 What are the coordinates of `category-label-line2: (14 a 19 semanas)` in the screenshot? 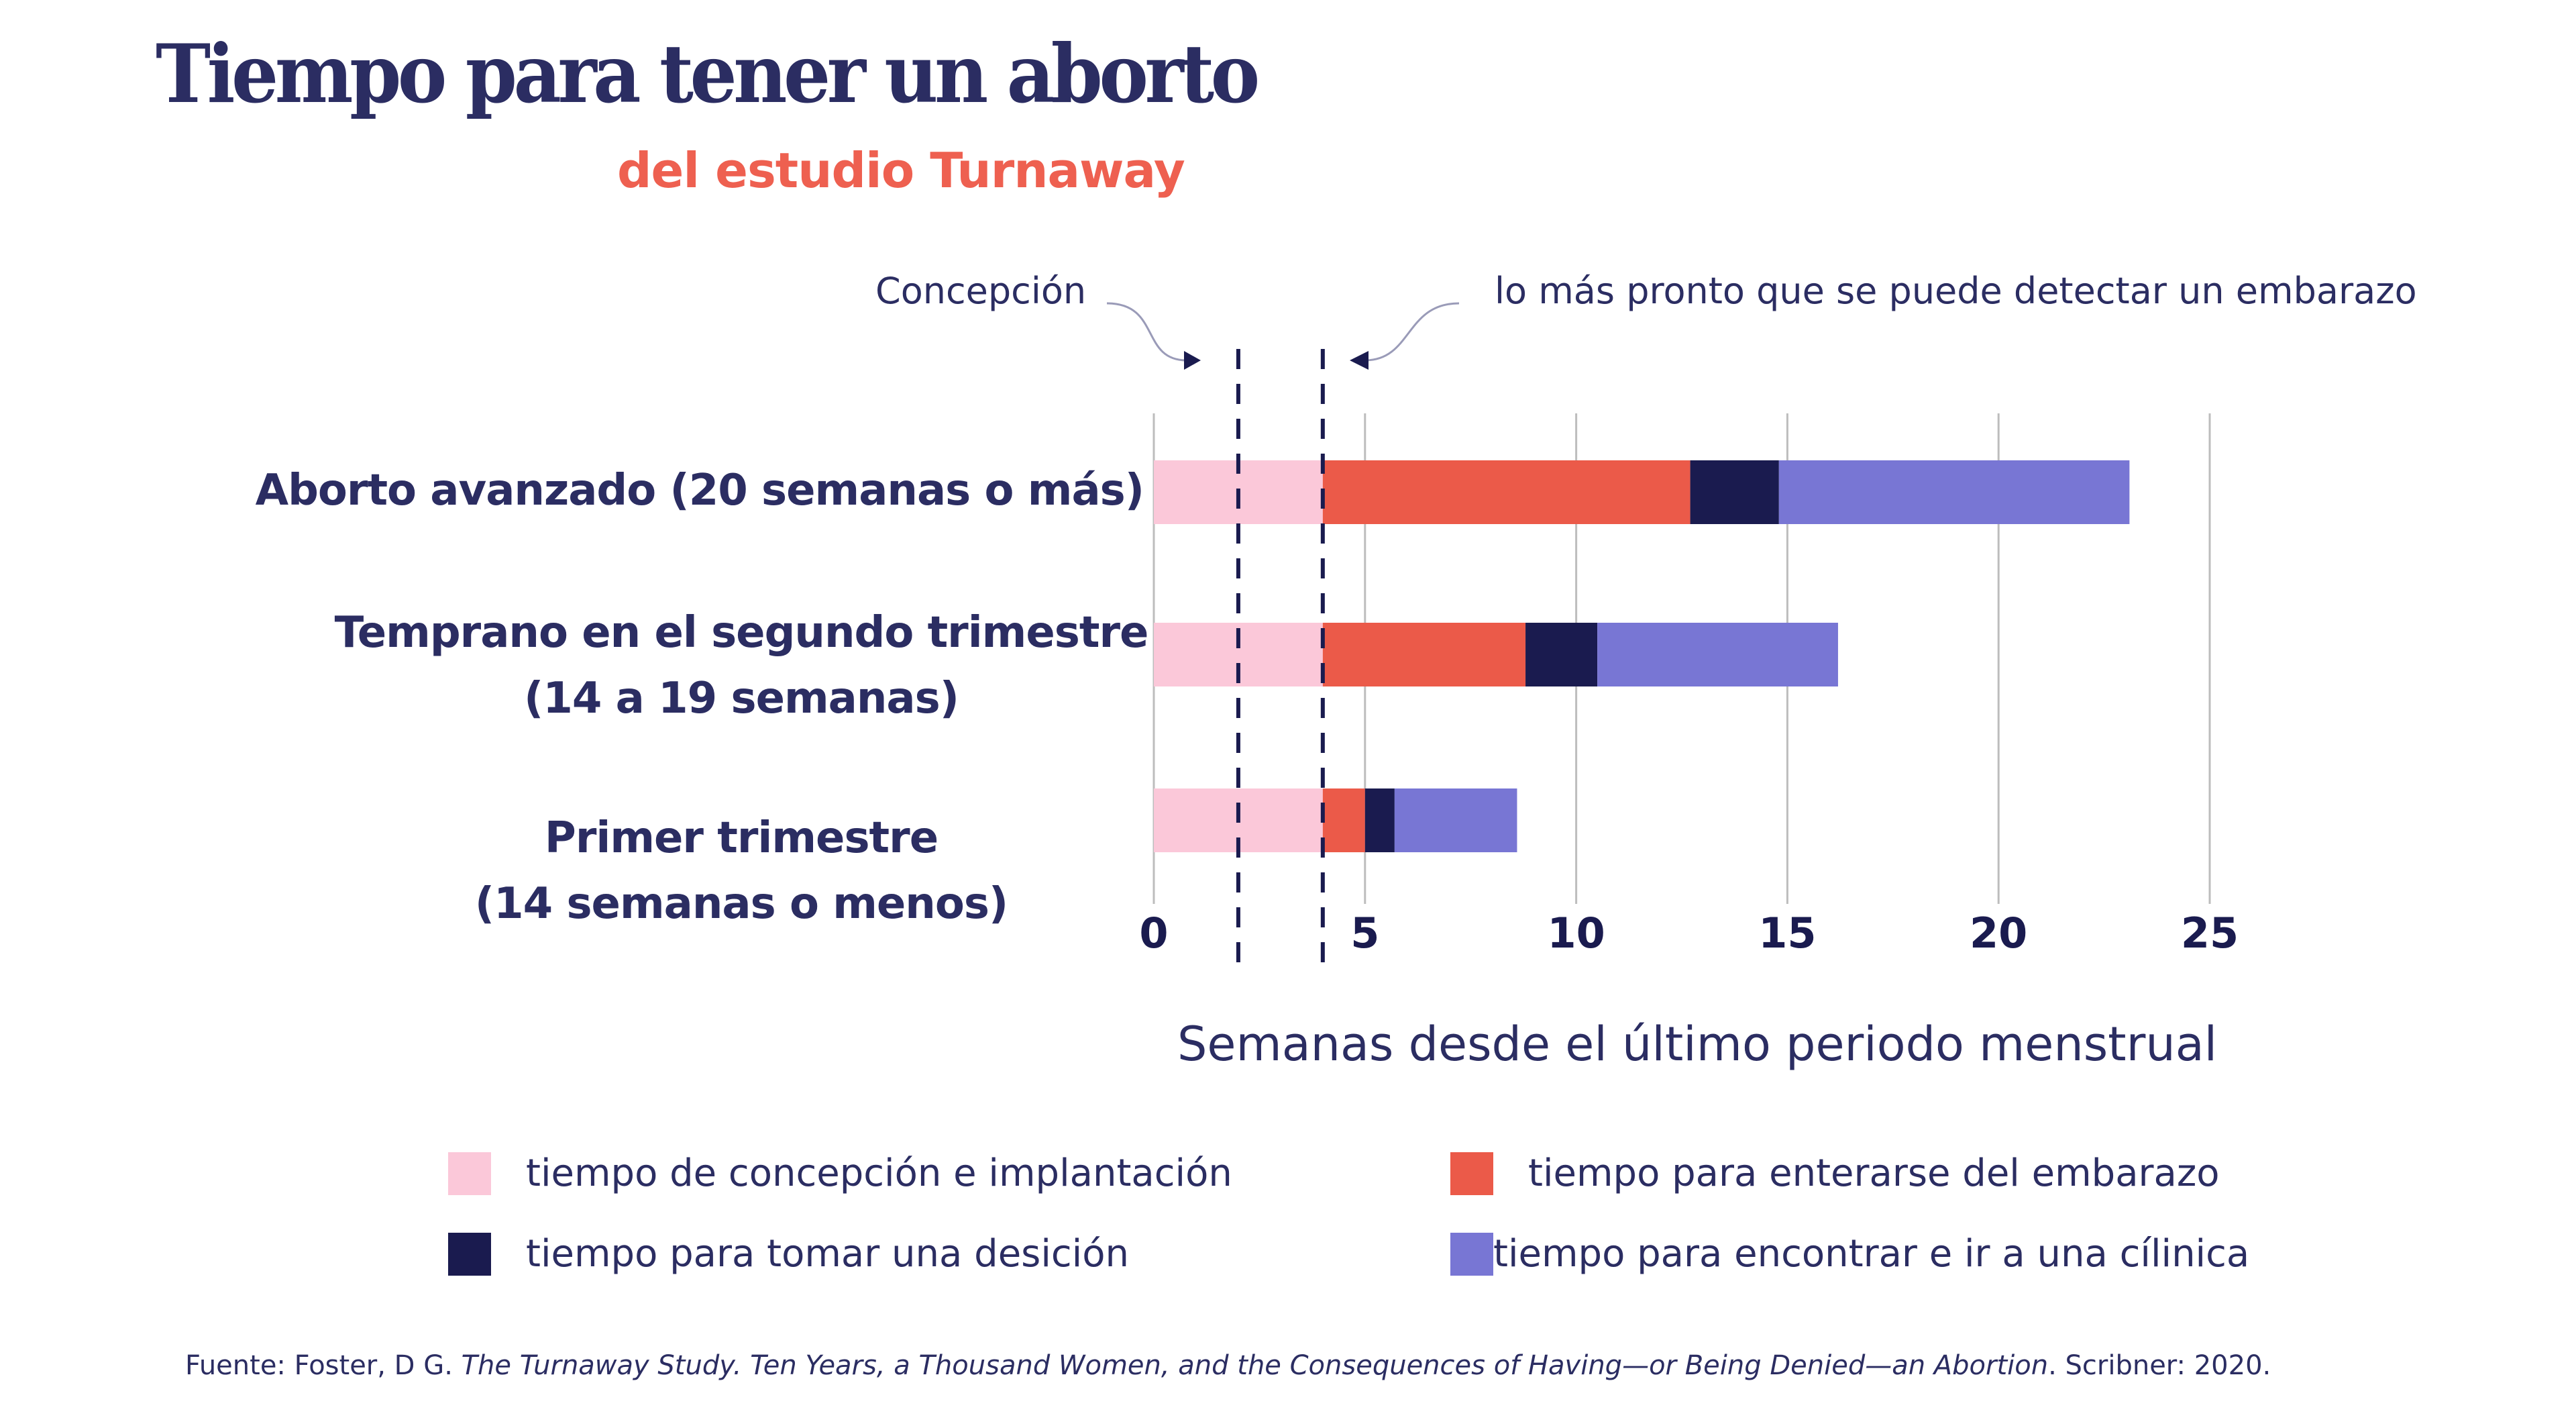 It's located at (741, 698).